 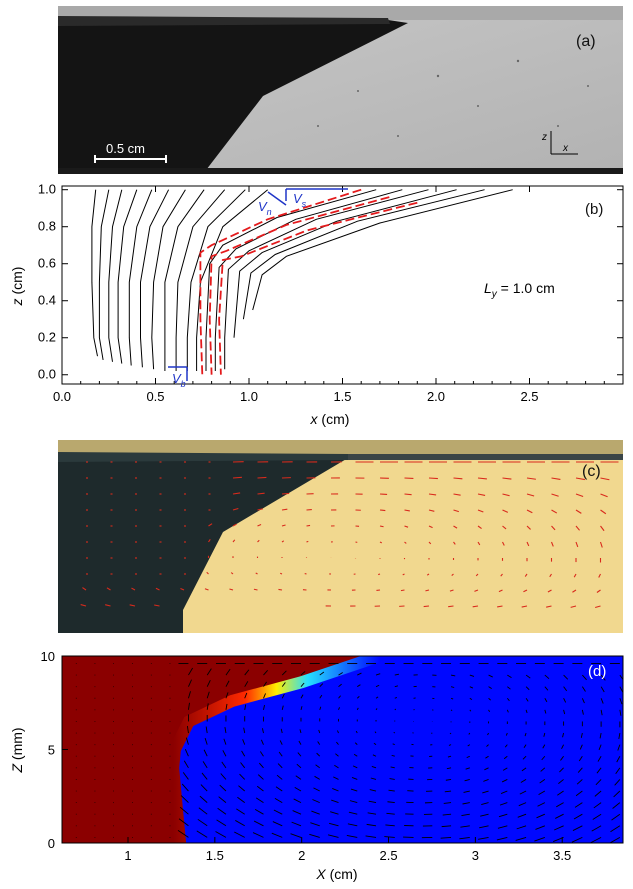 I want to click on panel-d-label: (d), so click(x=597, y=671).